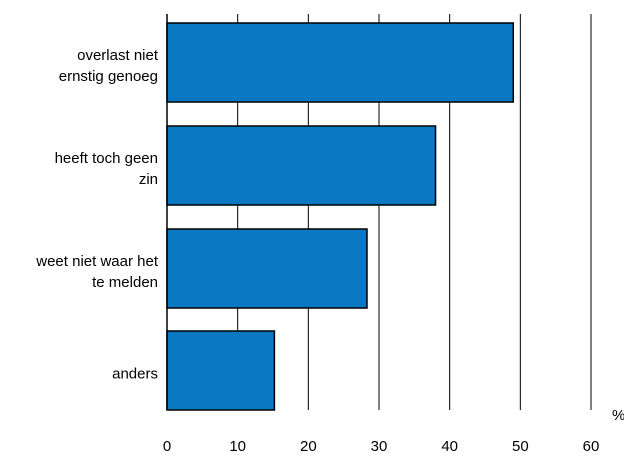  What do you see at coordinates (167, 446) in the screenshot?
I see `x-tick-label: 0` at bounding box center [167, 446].